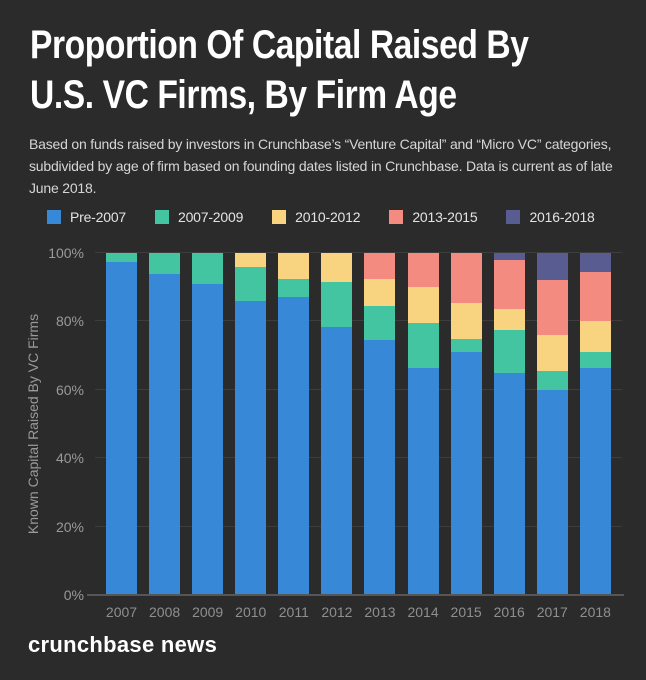  I want to click on bar-2012: 2012, so click(337, 436).